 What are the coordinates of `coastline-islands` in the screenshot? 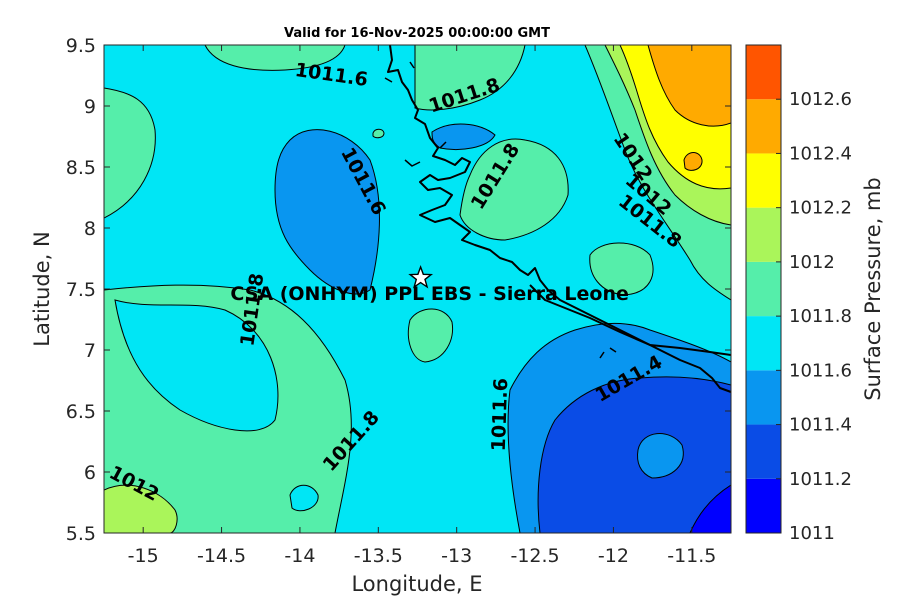 It's located at (500, 210).